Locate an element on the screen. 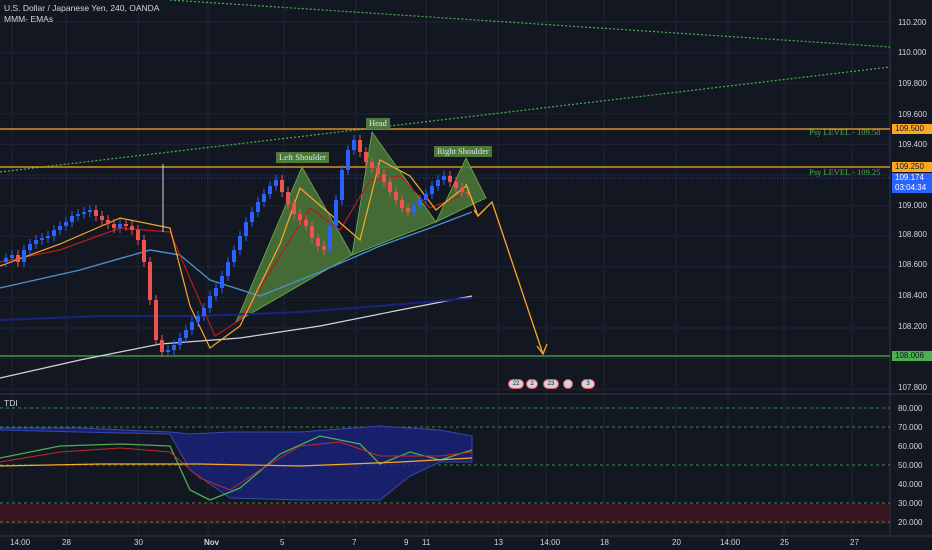 The width and height of the screenshot is (932, 550). osc-axis-label: 30.000 is located at coordinates (910, 503).